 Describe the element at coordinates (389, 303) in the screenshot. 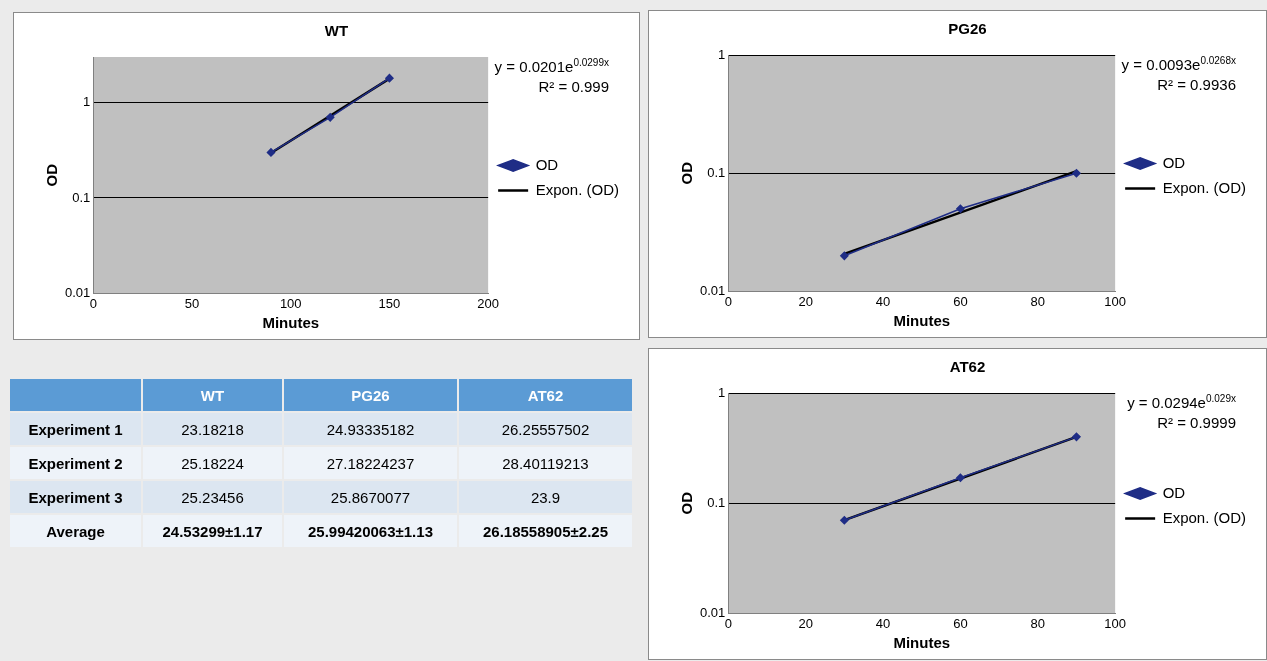

I see `x-tick-label: 150` at that location.